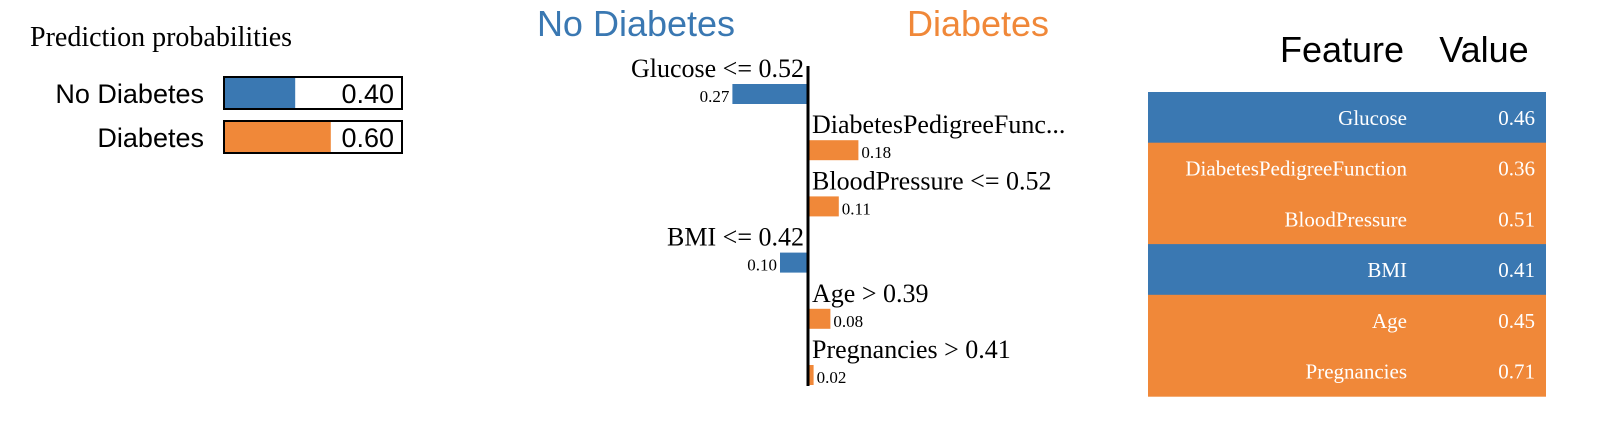  Describe the element at coordinates (1342, 49) in the screenshot. I see `table-header-feature: Feature` at that location.